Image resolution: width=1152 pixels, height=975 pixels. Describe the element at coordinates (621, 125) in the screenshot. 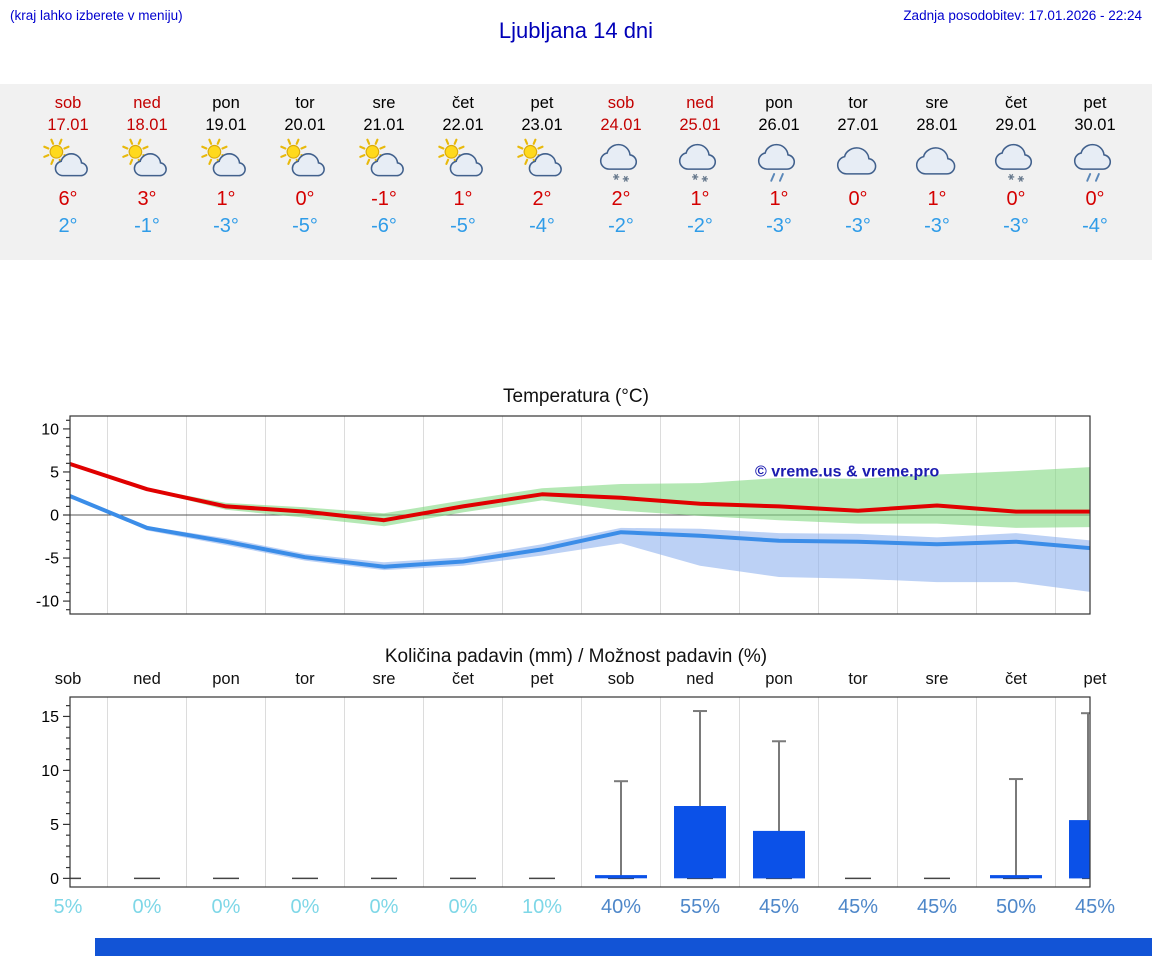

I see `day-date: 24.01` at that location.